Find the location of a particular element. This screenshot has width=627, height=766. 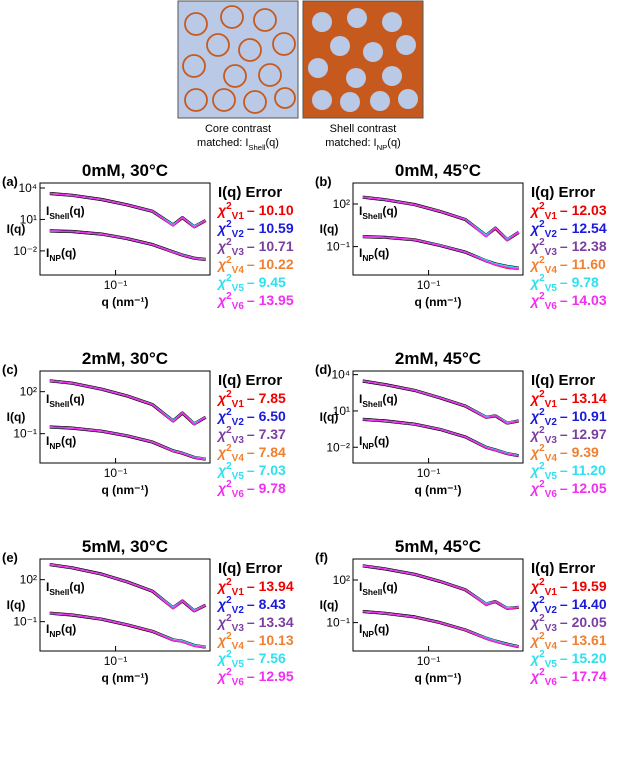

chart-title: 0mM, 30°C is located at coordinates (125, 170).